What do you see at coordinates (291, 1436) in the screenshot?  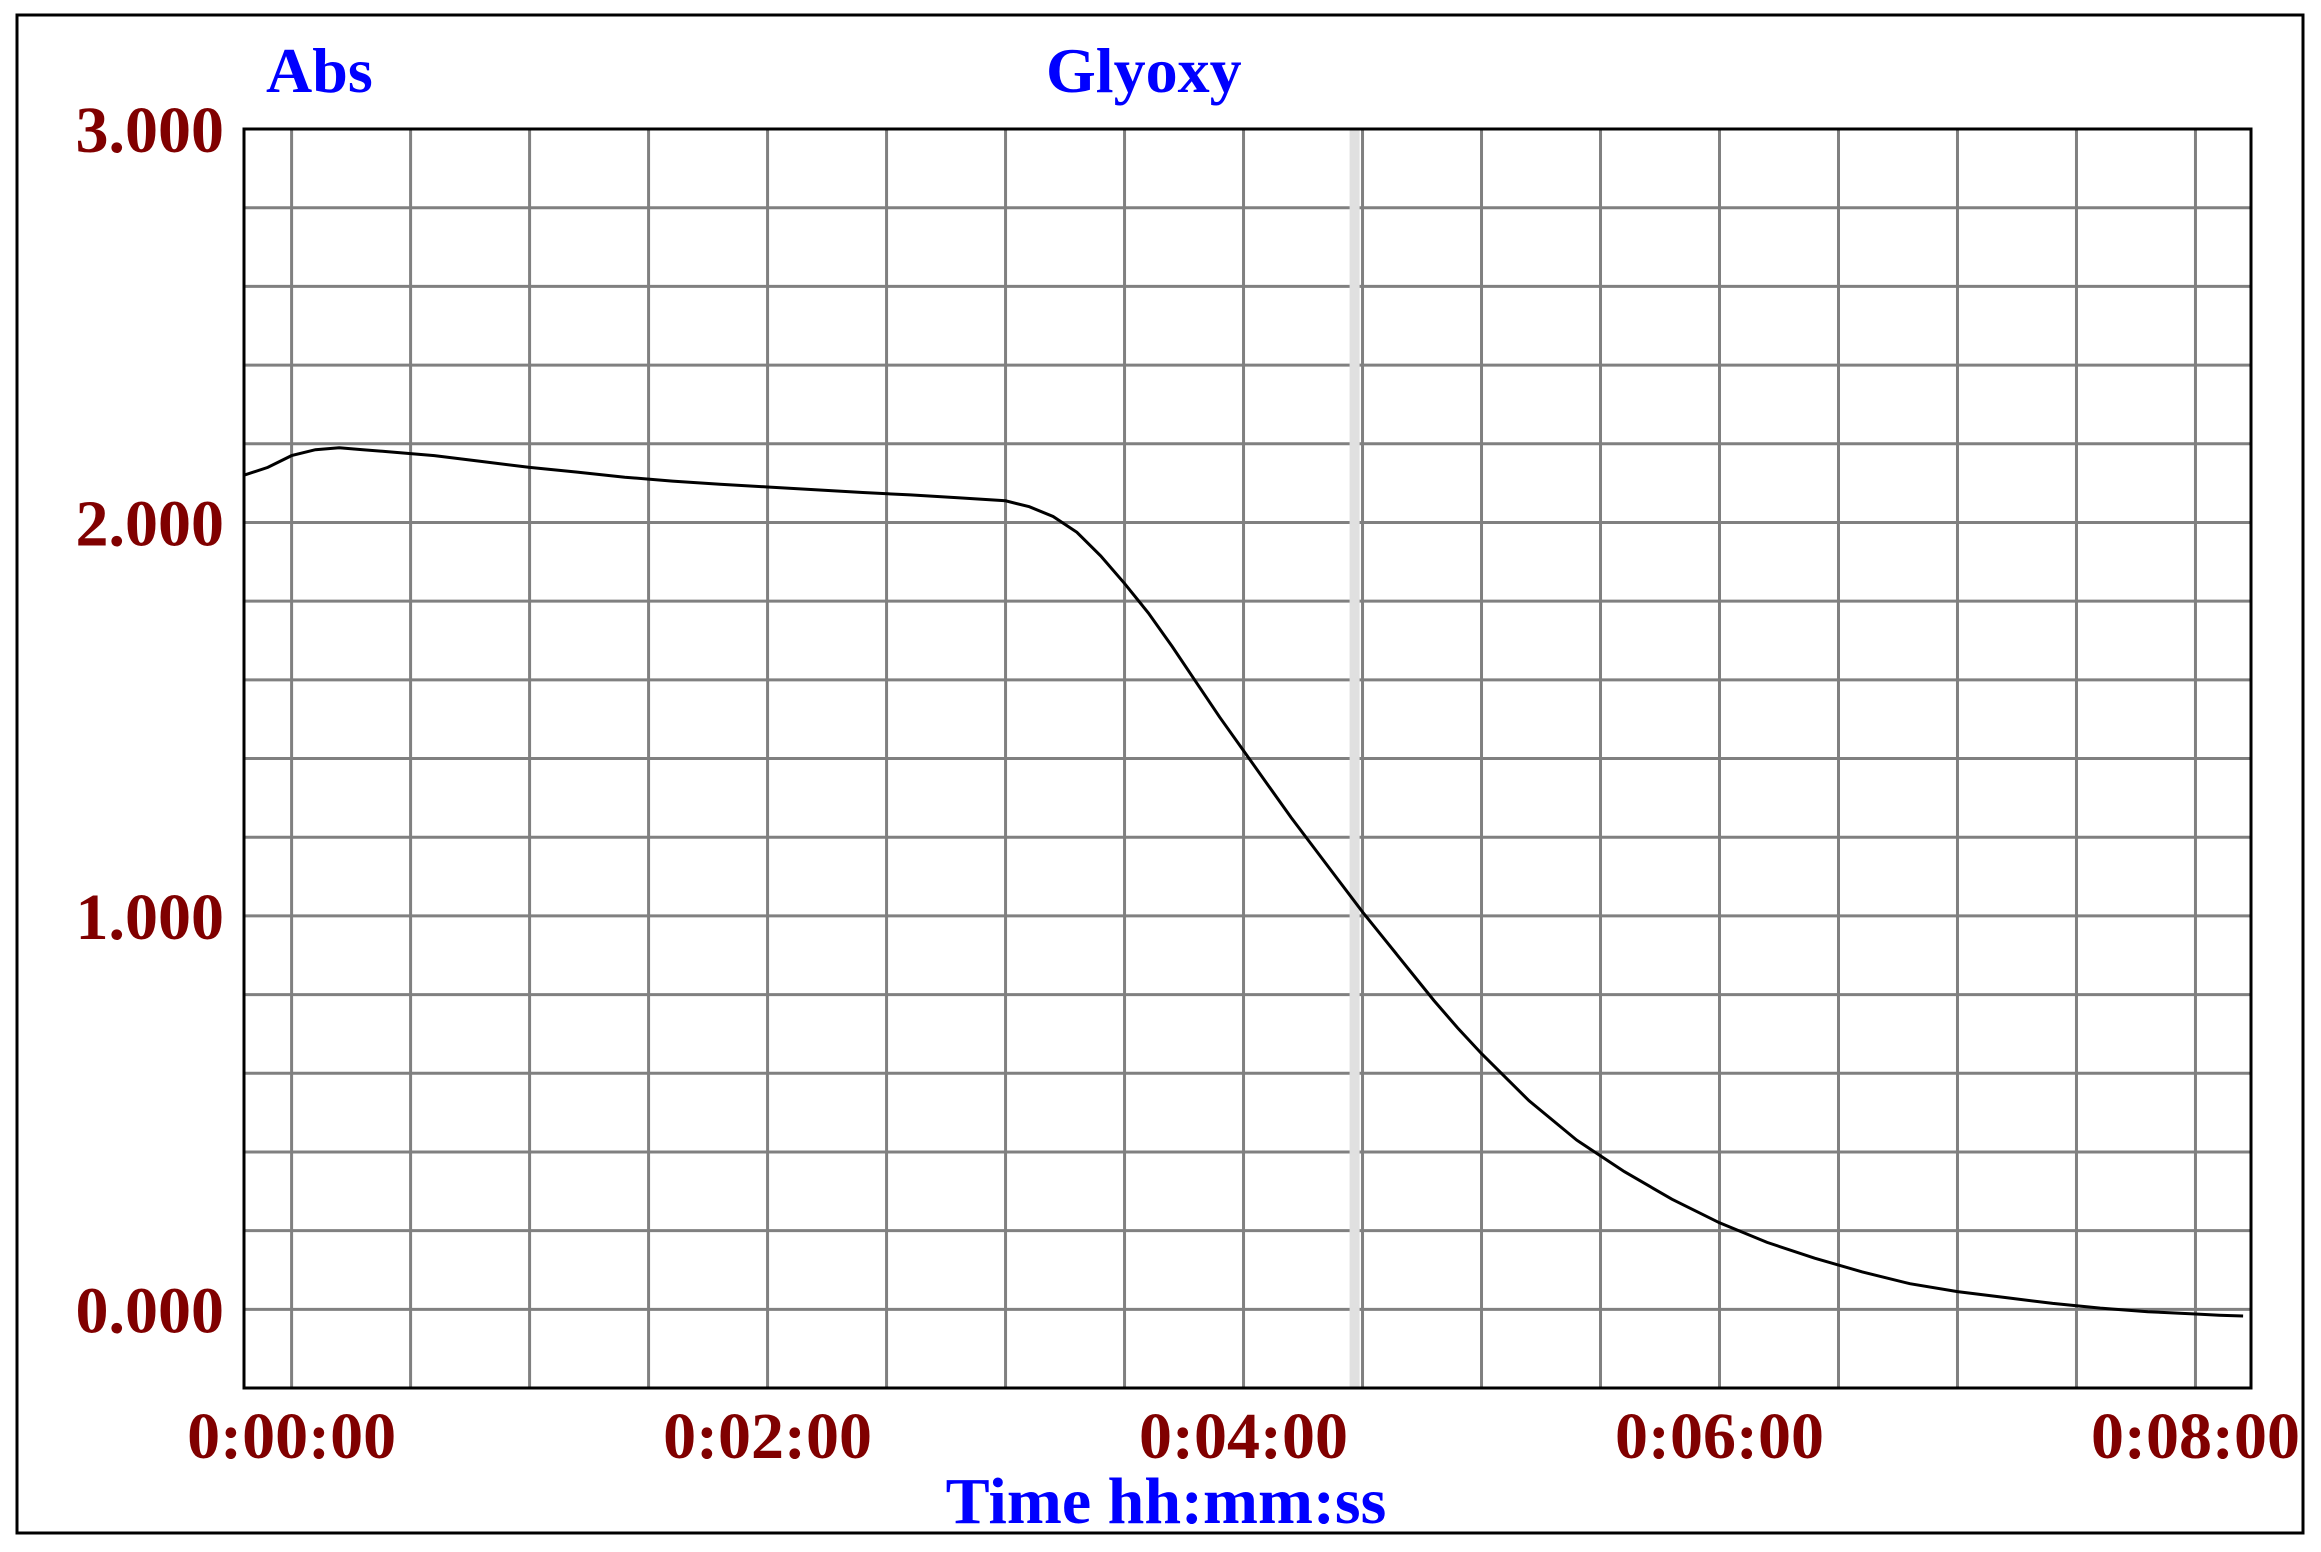 I see `x-tick-label: 0:00:00` at bounding box center [291, 1436].